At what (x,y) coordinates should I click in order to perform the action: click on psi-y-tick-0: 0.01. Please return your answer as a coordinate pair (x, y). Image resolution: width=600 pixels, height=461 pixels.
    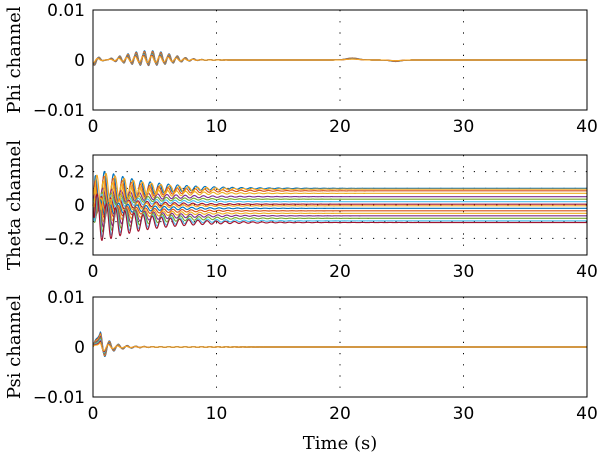
    Looking at the image, I should click on (66, 298).